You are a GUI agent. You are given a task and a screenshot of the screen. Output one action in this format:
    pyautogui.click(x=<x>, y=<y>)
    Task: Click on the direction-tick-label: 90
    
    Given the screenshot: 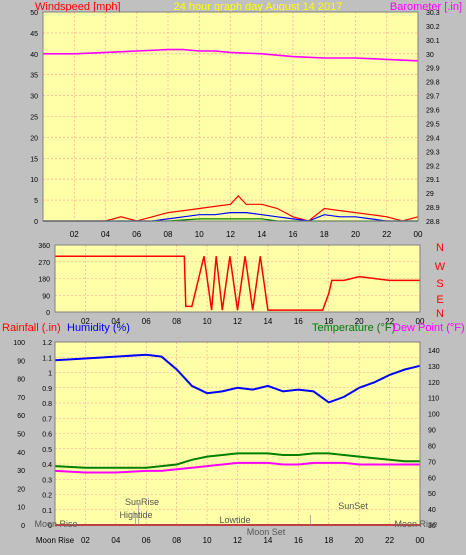 What is the action you would take?
    pyautogui.click(x=46, y=296)
    